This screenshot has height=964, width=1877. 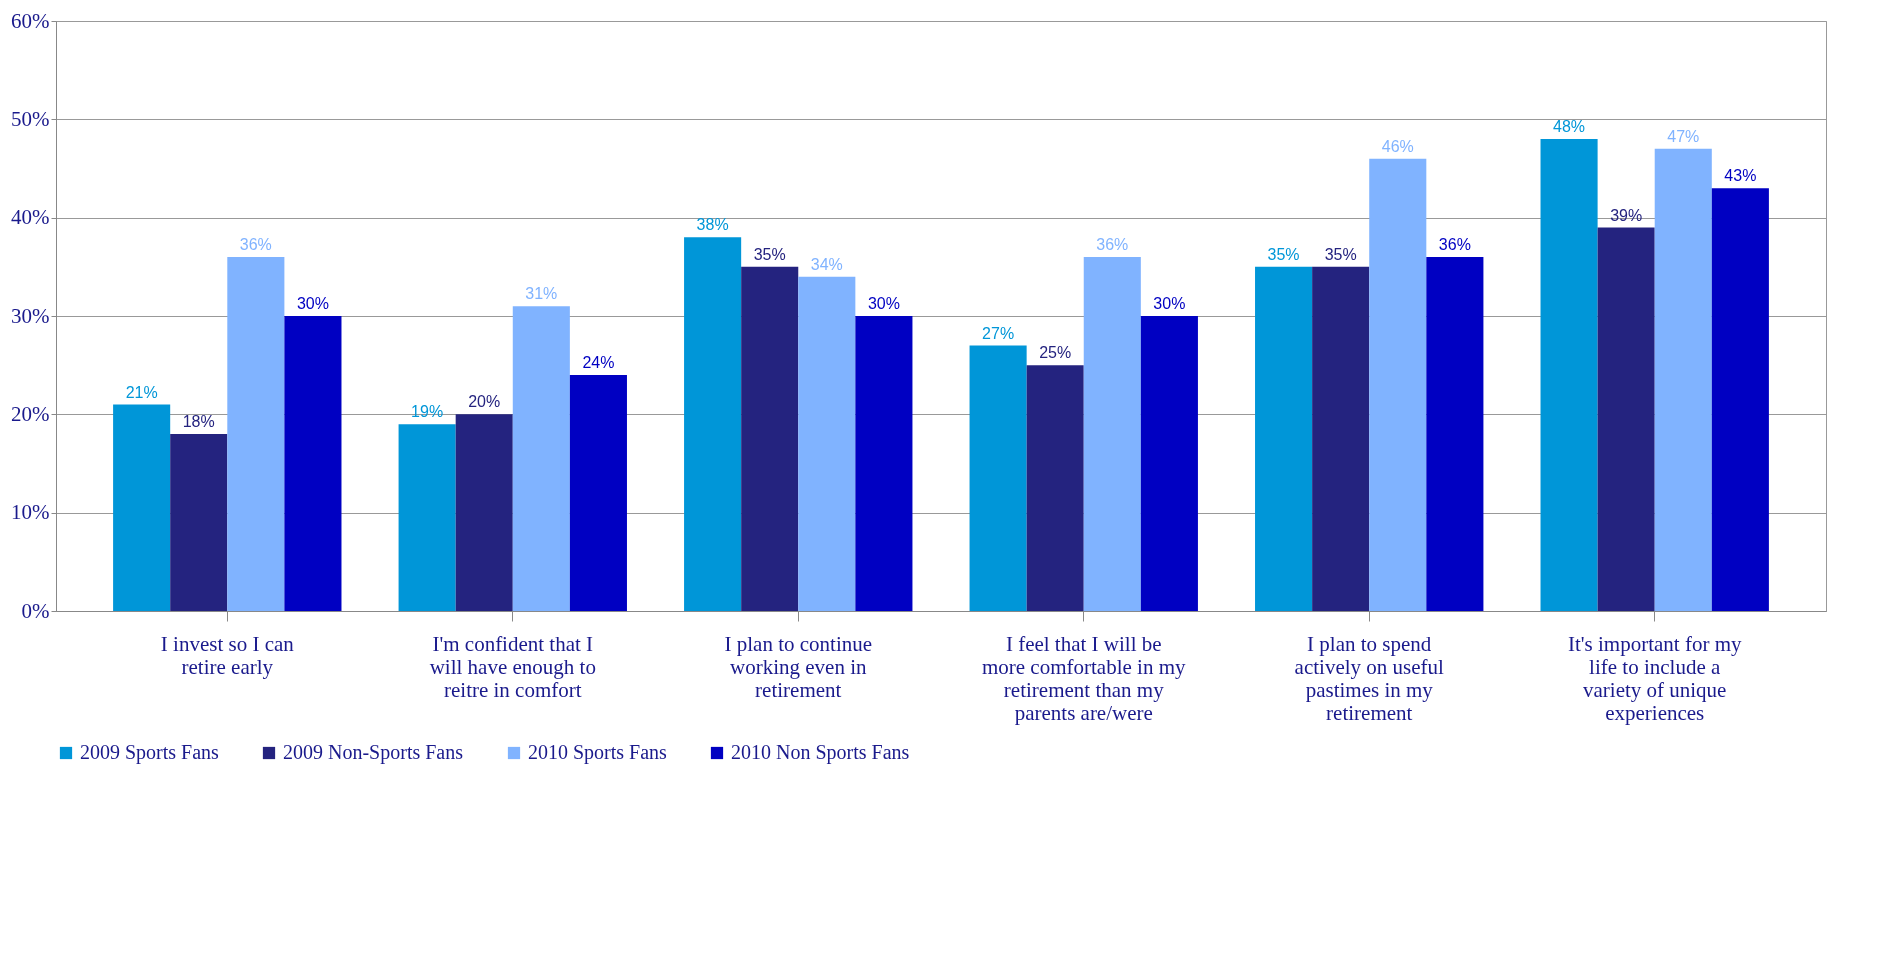 I want to click on y-tick-label: 50%, so click(x=30, y=118).